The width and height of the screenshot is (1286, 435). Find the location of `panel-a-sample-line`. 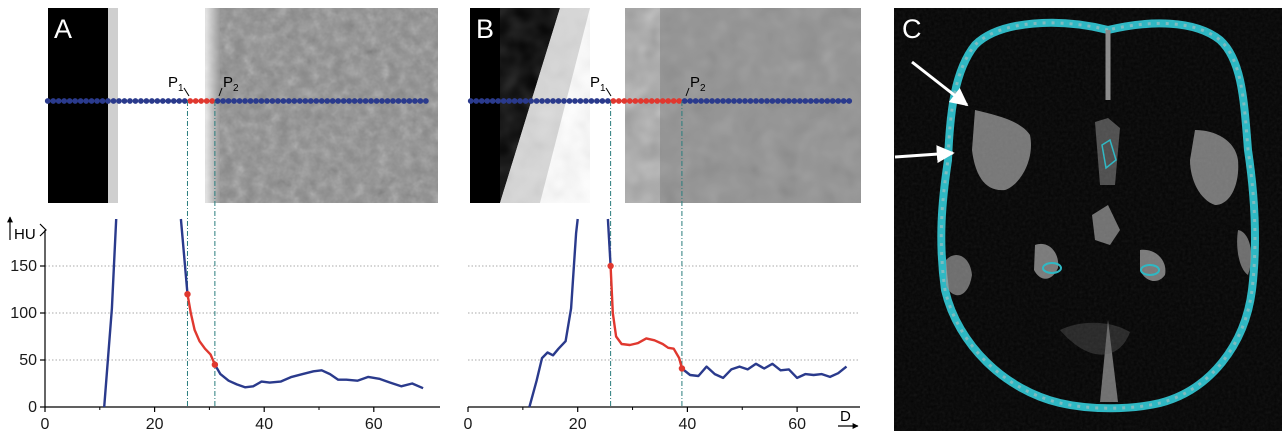

panel-a-sample-line is located at coordinates (236, 101).